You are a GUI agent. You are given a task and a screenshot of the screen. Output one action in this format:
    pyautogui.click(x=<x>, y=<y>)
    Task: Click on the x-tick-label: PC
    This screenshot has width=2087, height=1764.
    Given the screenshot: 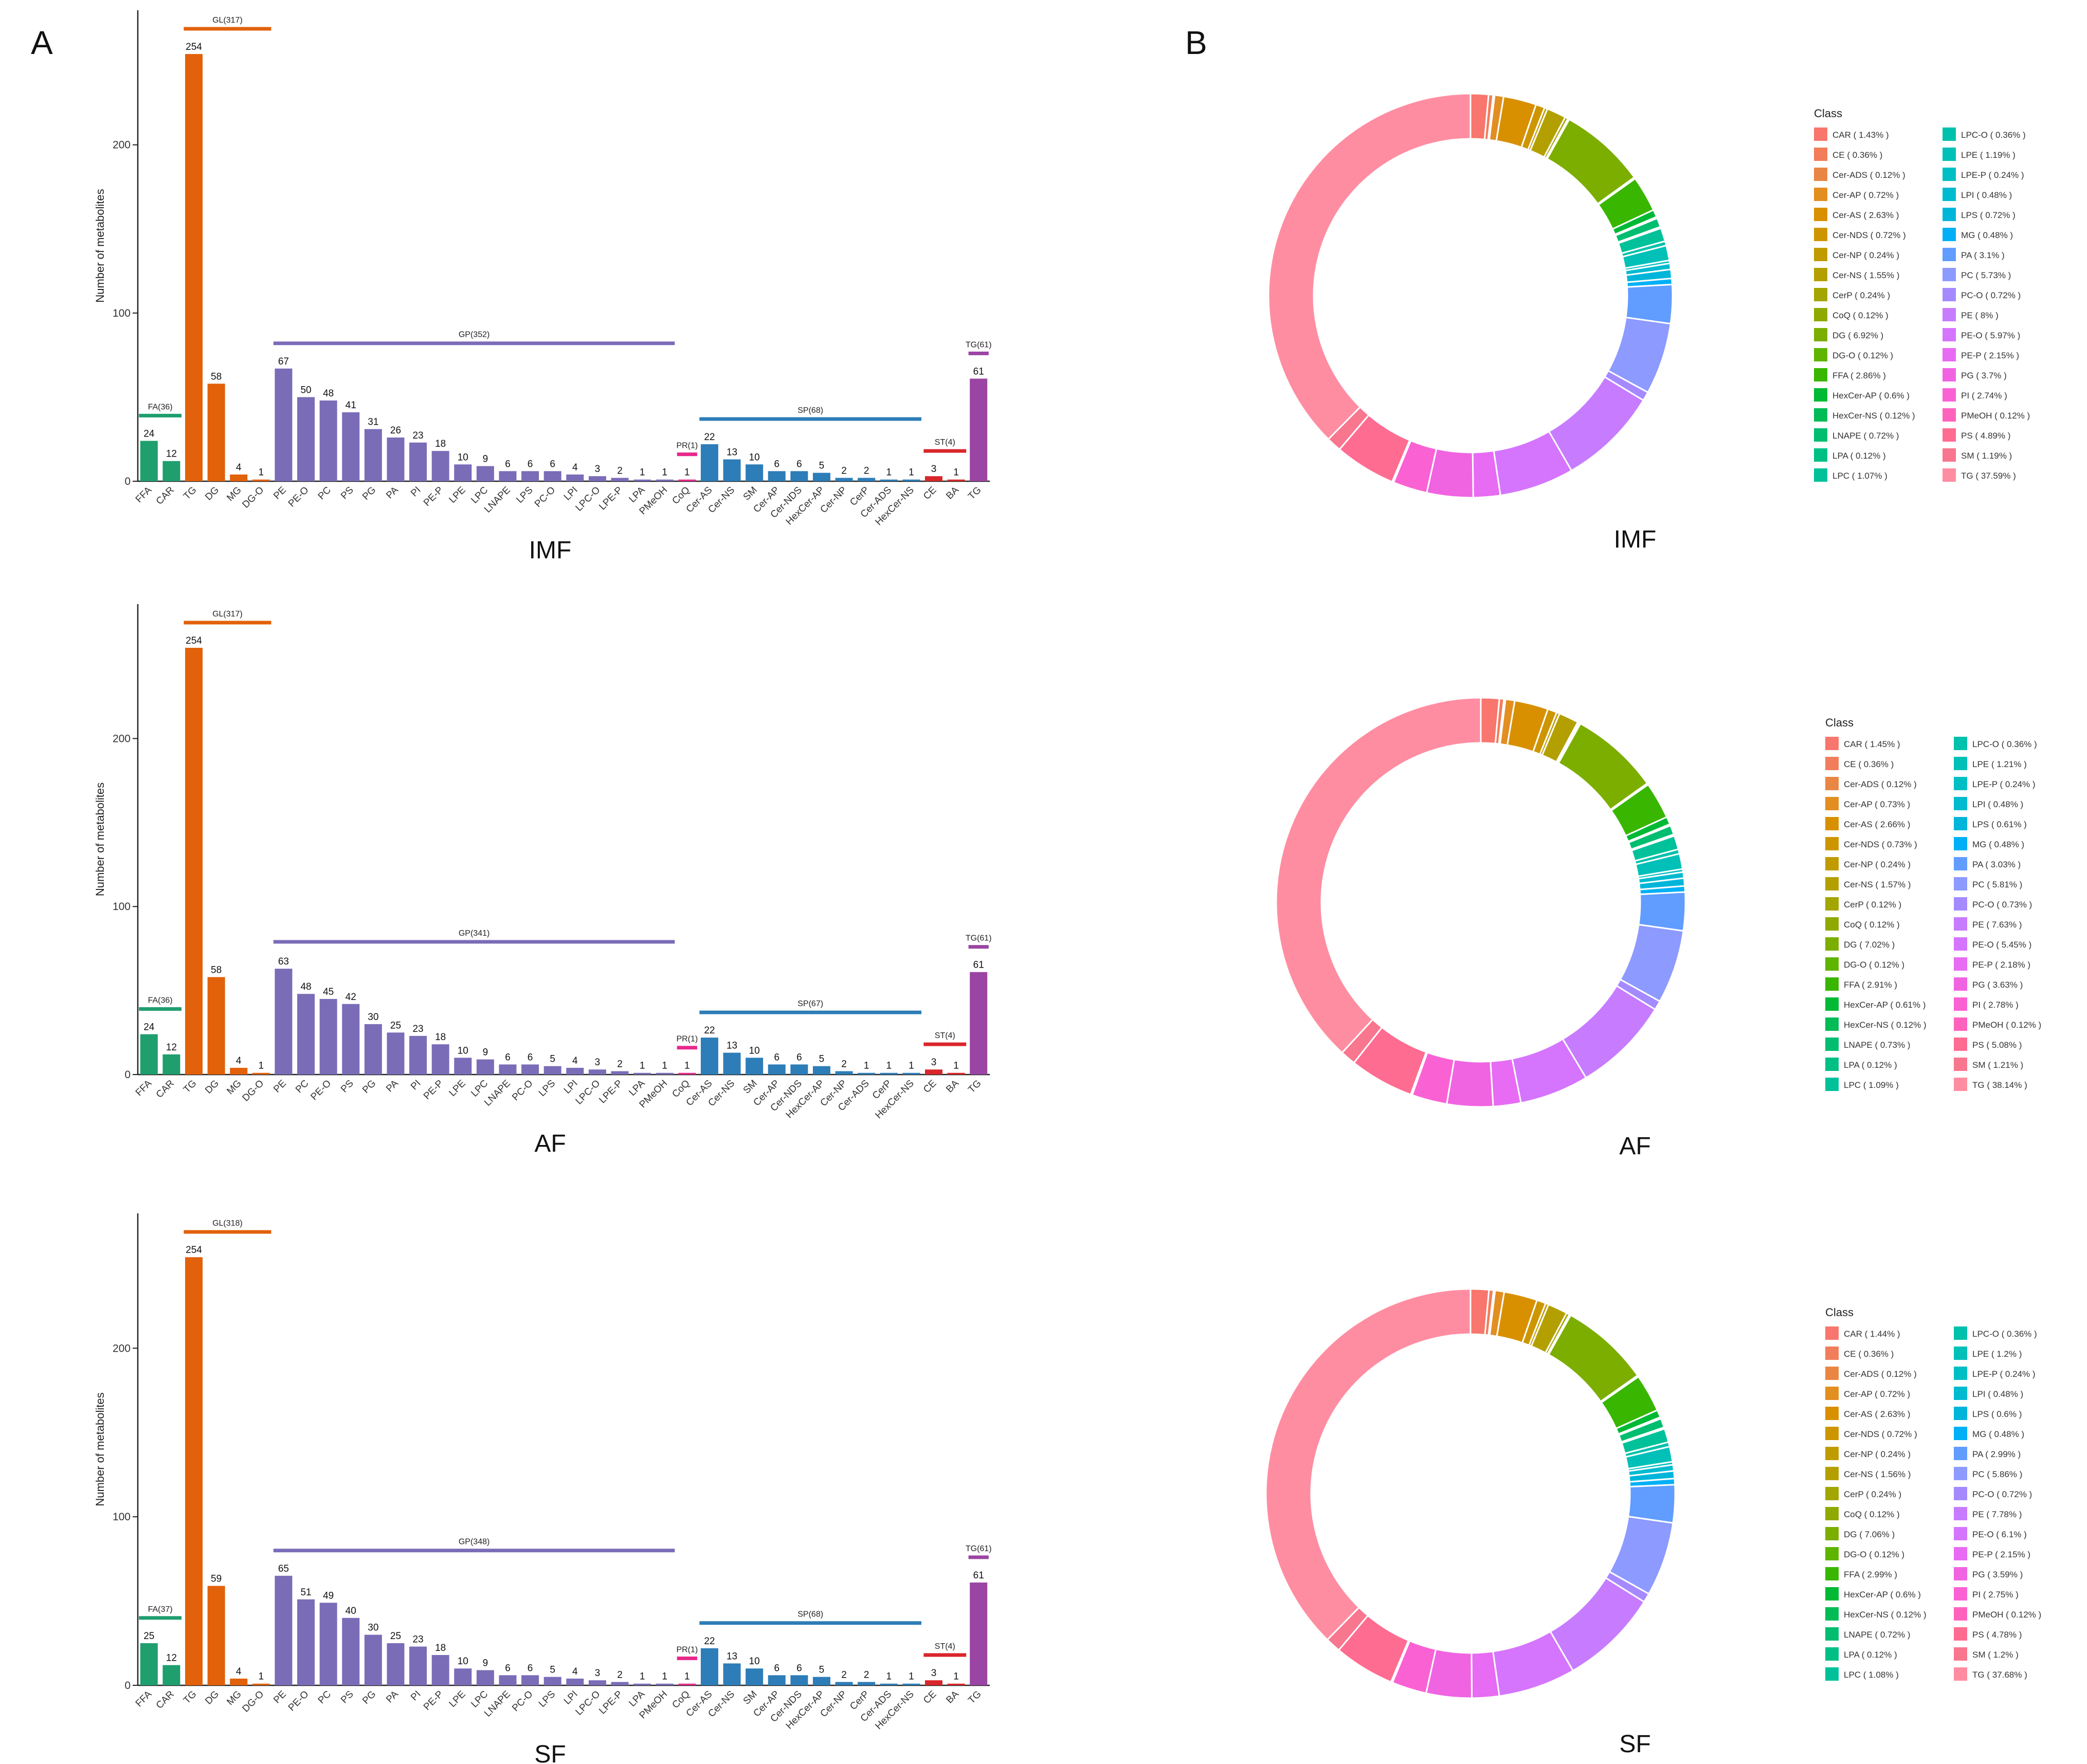 What is the action you would take?
    pyautogui.click(x=325, y=493)
    